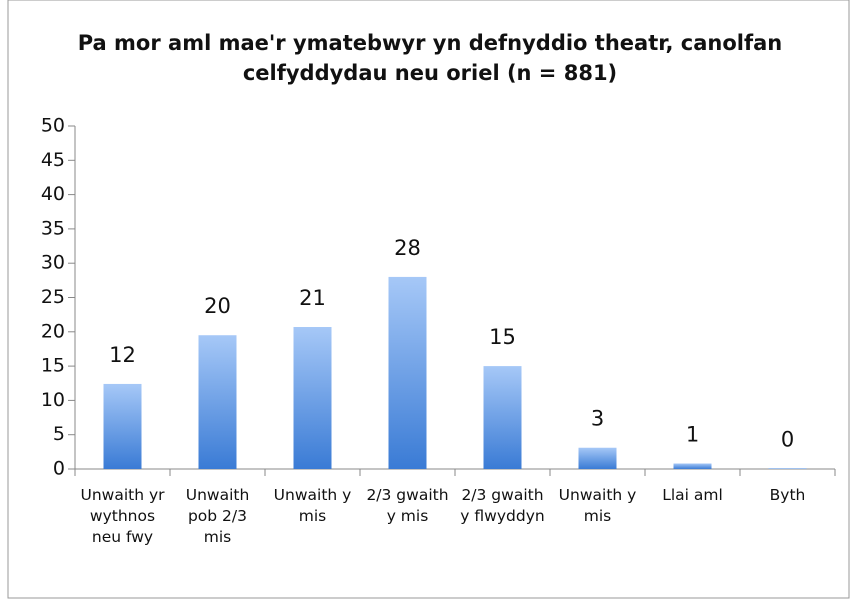 This screenshot has height=599, width=850. Describe the element at coordinates (502, 505) in the screenshot. I see `x-tick-label: 2/3 gwaith y flwyddyn` at that location.